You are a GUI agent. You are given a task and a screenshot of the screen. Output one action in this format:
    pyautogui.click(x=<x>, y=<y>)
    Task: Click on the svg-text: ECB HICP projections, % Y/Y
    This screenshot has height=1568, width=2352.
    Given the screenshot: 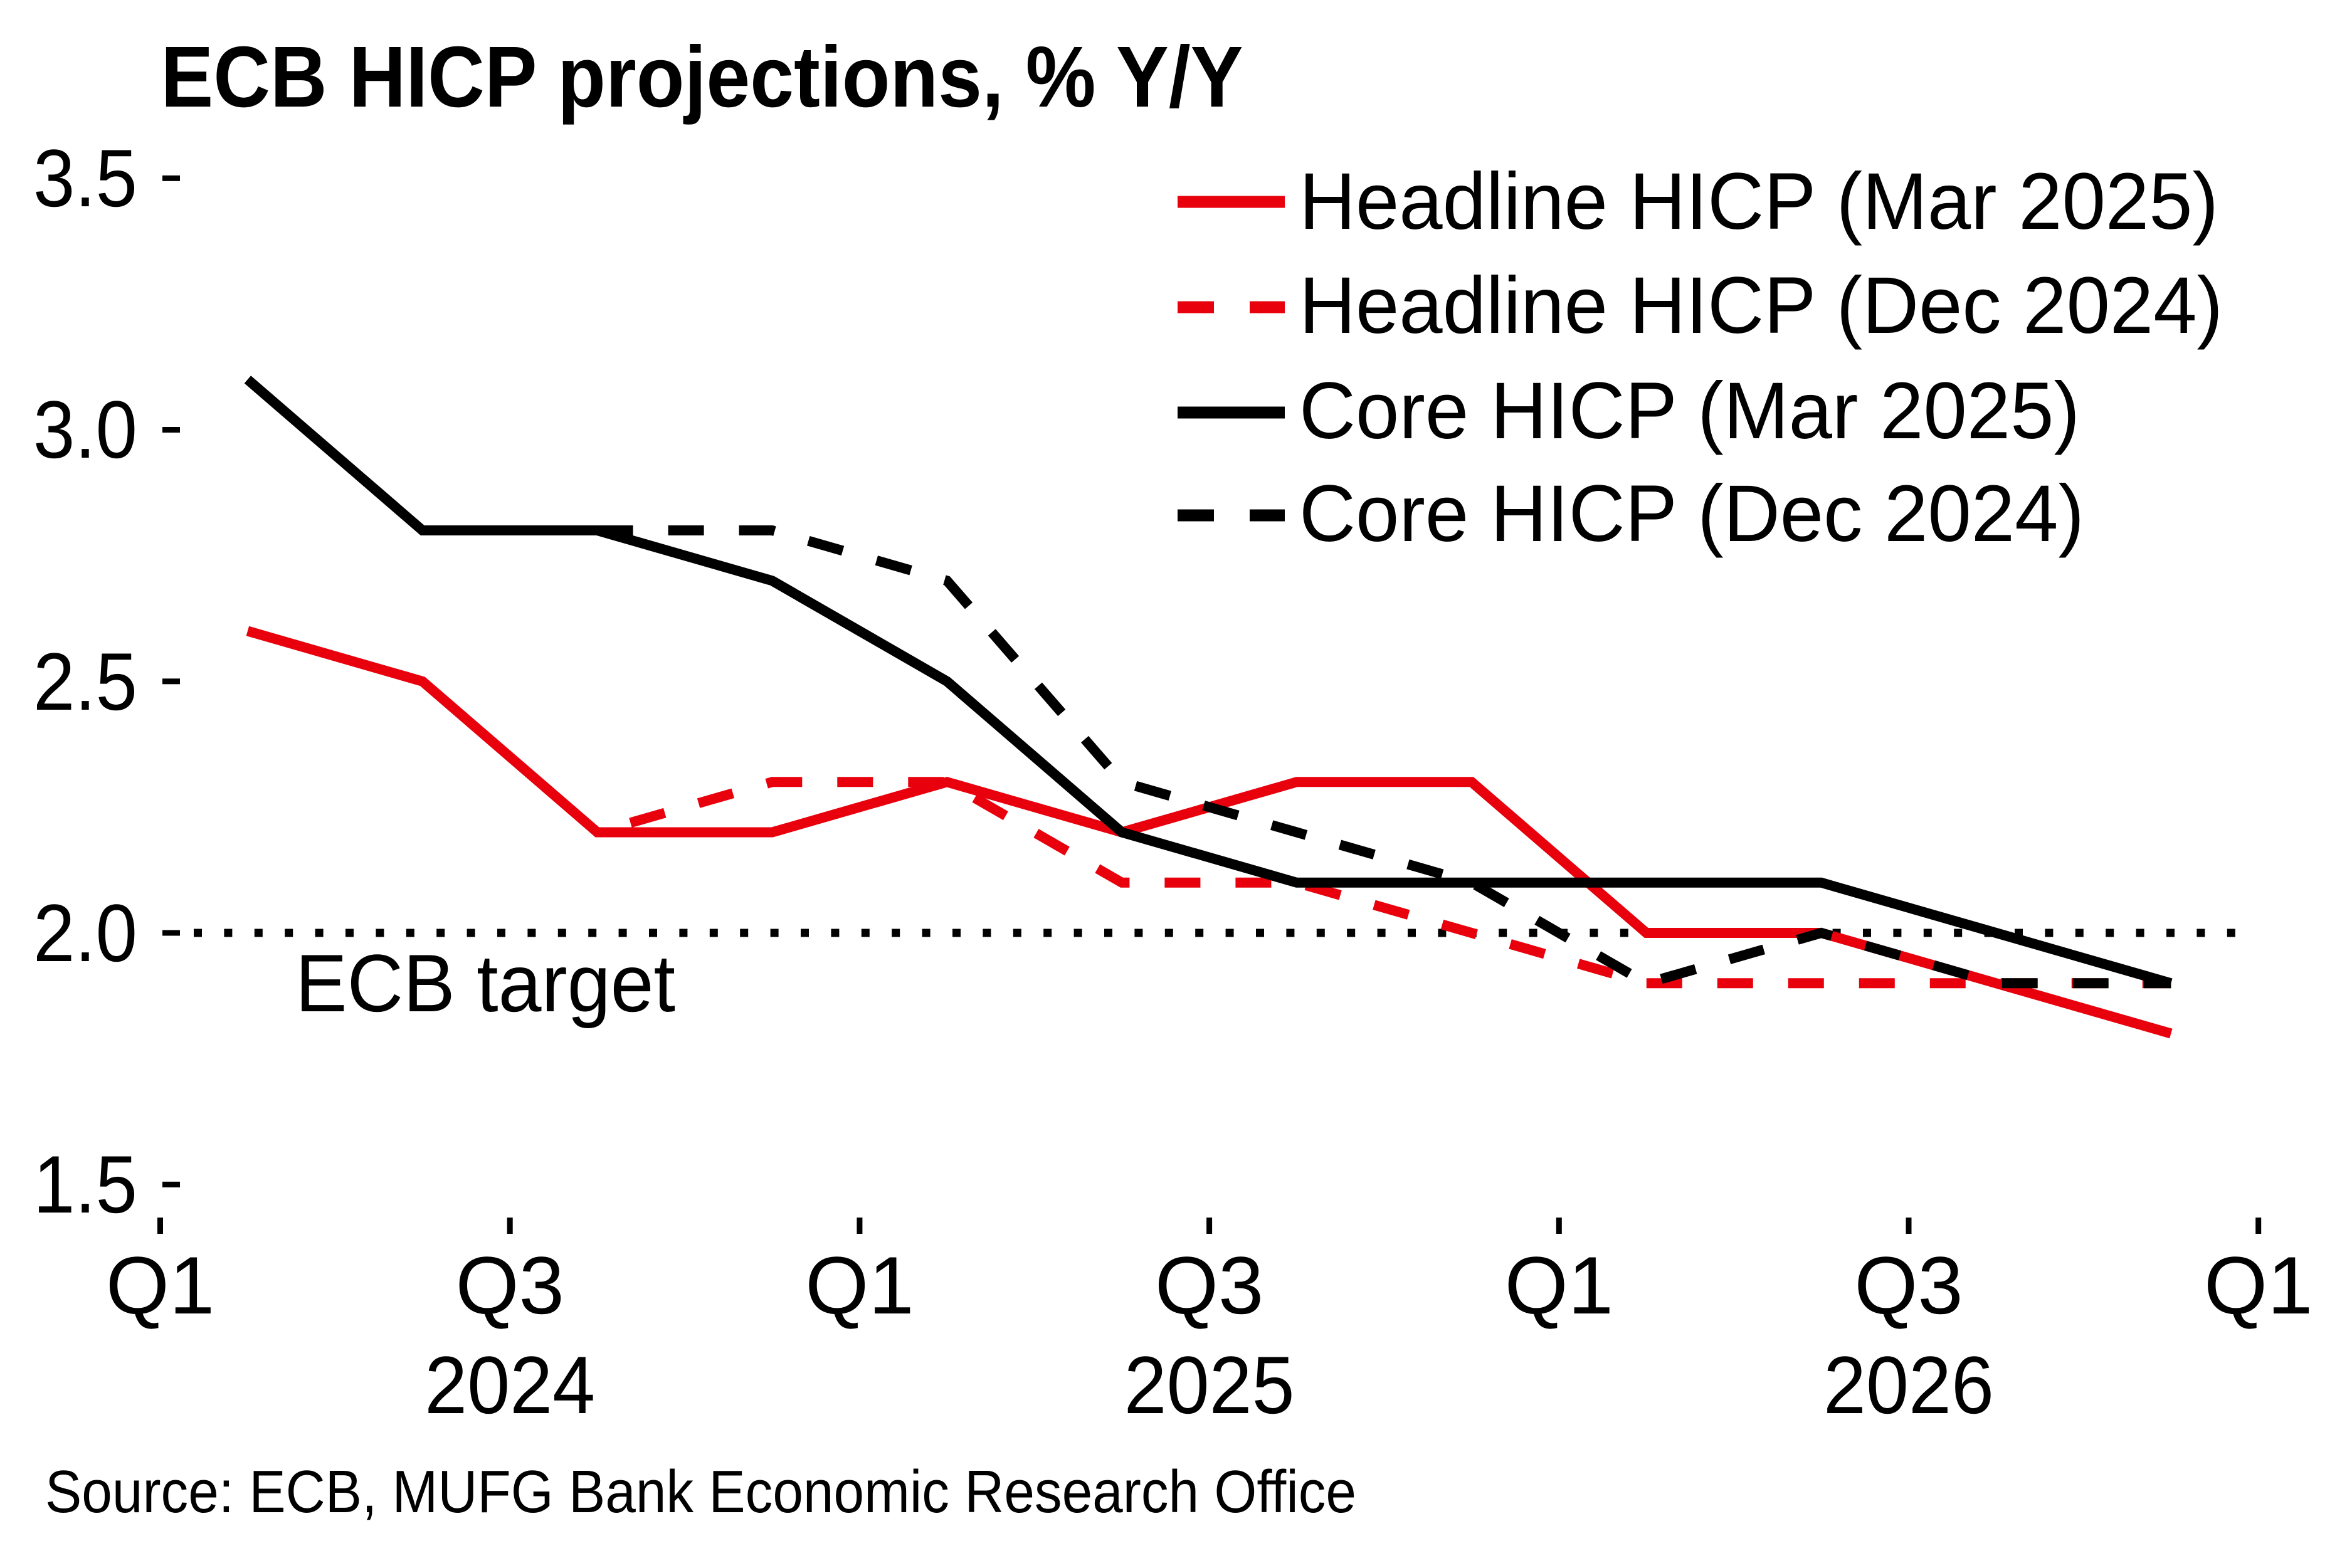 What is the action you would take?
    pyautogui.click(x=702, y=77)
    